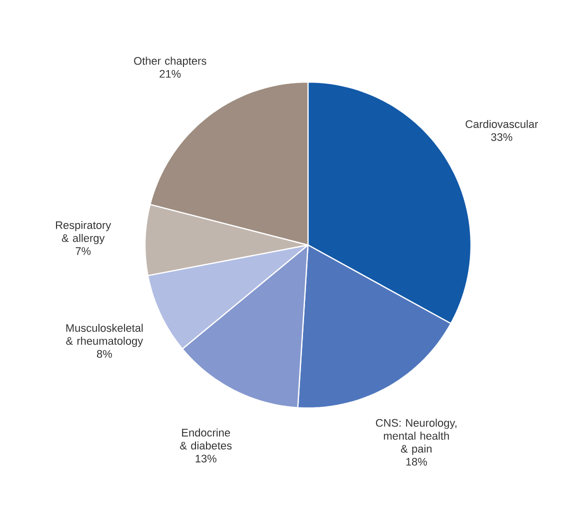  I want to click on slice-label: Musculoskeletal & rheumatology, so click(105, 335).